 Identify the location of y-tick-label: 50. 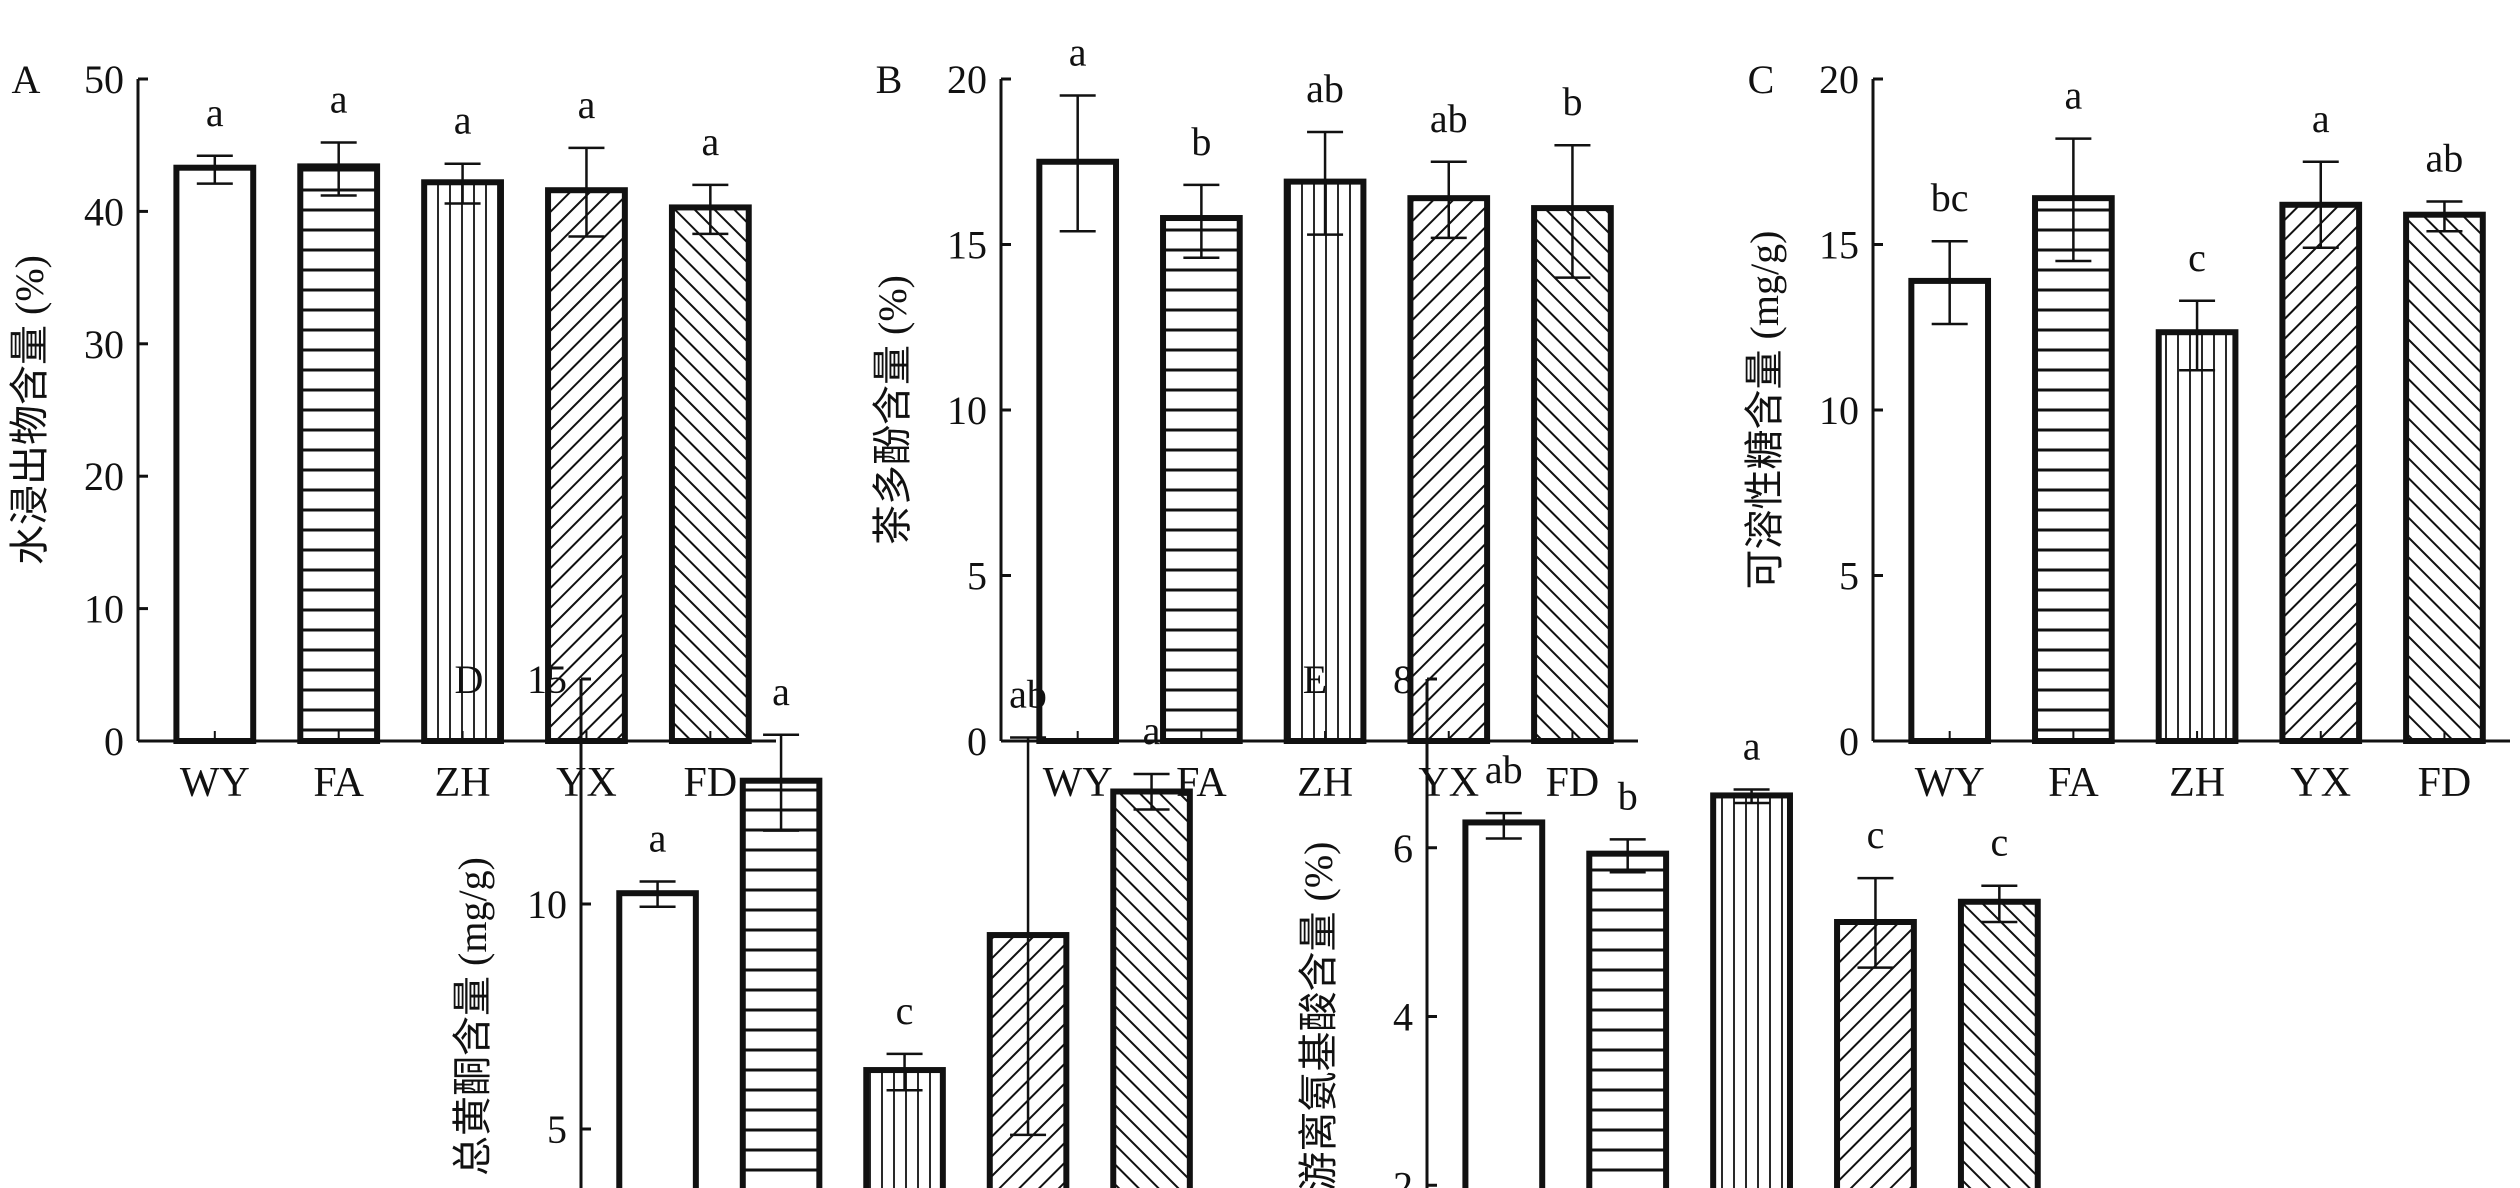
(104, 79).